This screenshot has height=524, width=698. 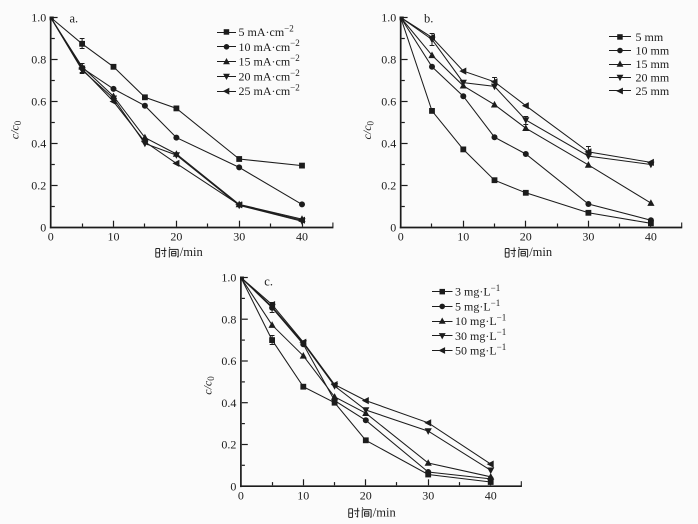 What do you see at coordinates (477, 306) in the screenshot?
I see `svg-text: 5 mg·L−1` at bounding box center [477, 306].